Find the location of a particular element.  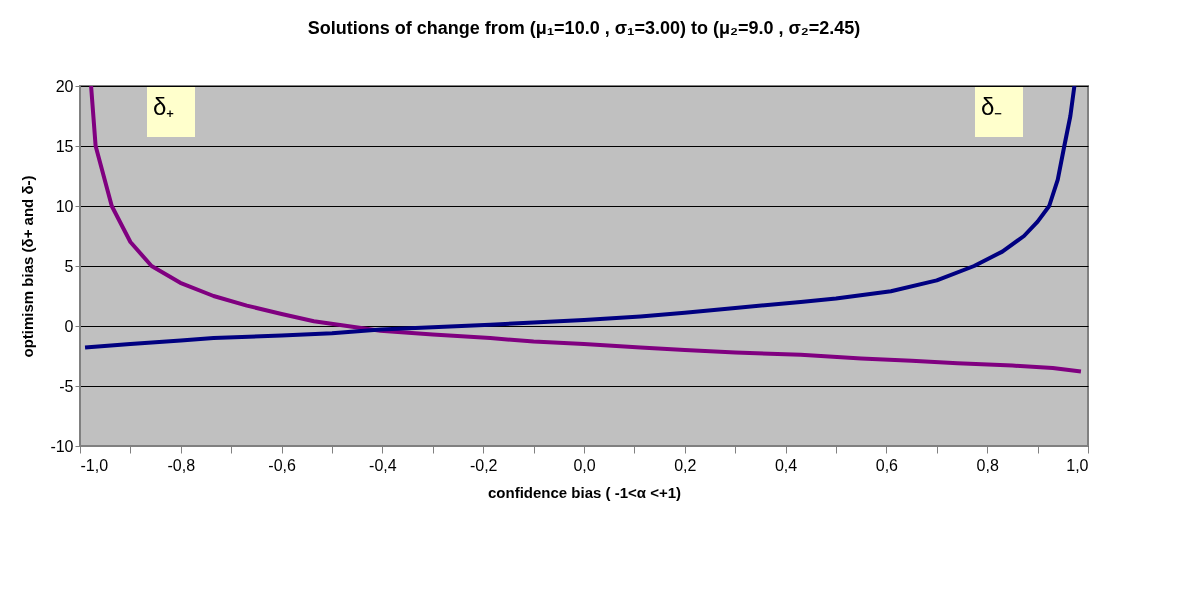

text: δ₊ is located at coordinates (164, 106).